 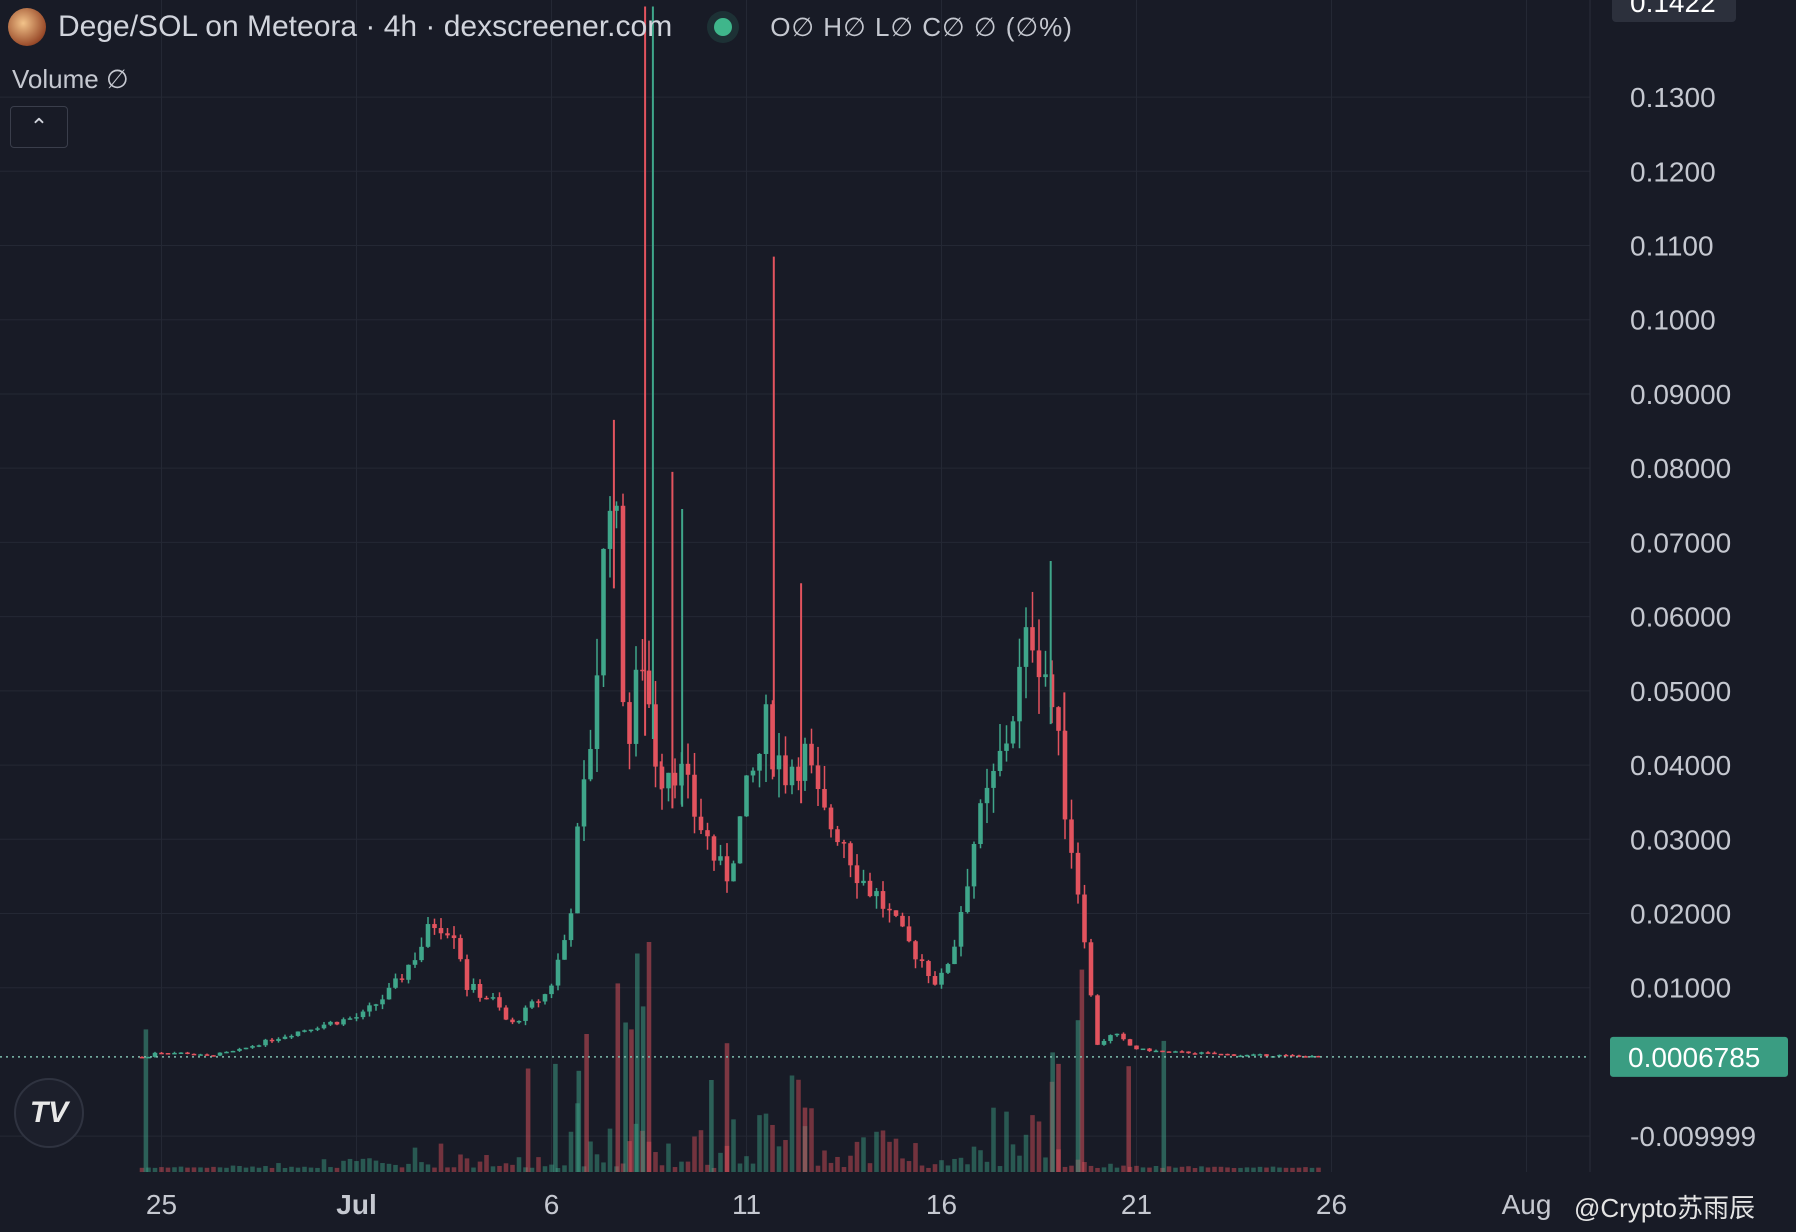 What do you see at coordinates (49, 1113) in the screenshot?
I see `tradingview-logo-icon: TV` at bounding box center [49, 1113].